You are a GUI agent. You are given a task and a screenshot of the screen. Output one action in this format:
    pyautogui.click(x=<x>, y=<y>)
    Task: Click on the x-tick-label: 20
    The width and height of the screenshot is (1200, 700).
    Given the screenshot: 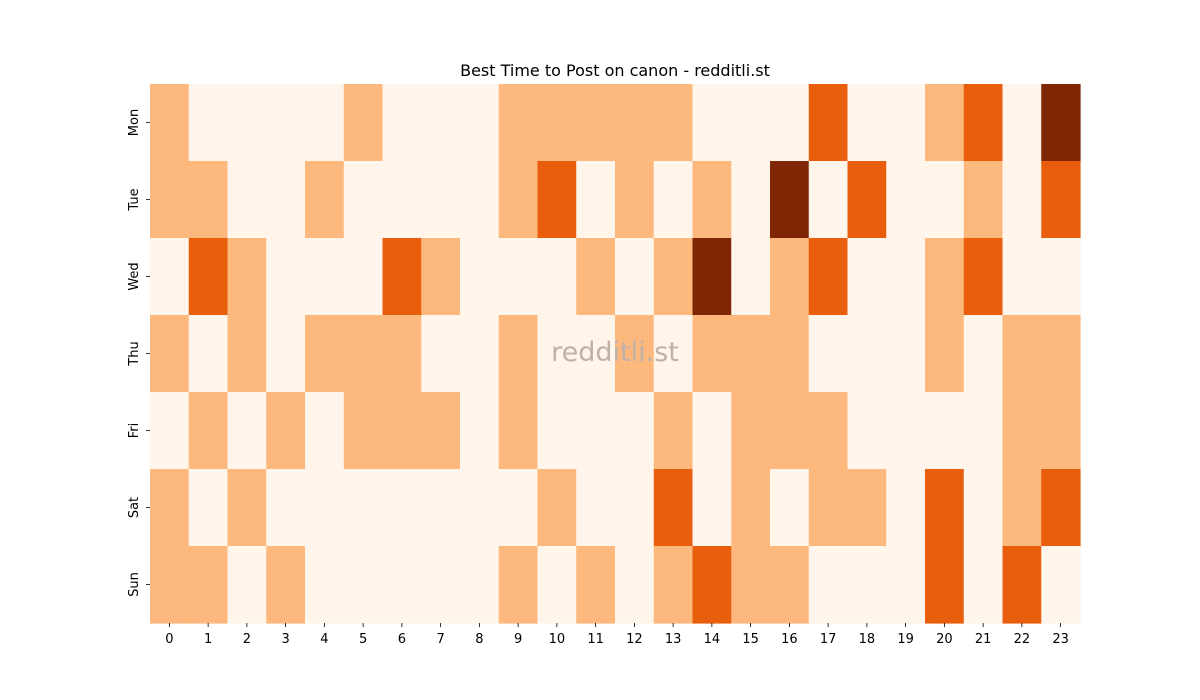 What is the action you would take?
    pyautogui.click(x=944, y=639)
    